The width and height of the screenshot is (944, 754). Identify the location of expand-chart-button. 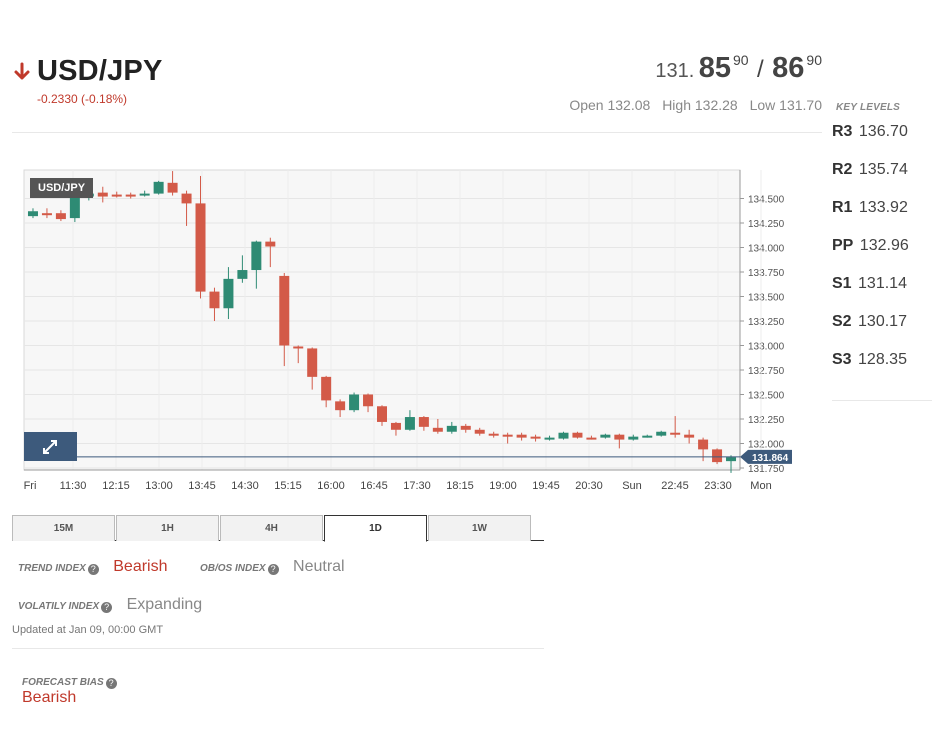
(50, 446).